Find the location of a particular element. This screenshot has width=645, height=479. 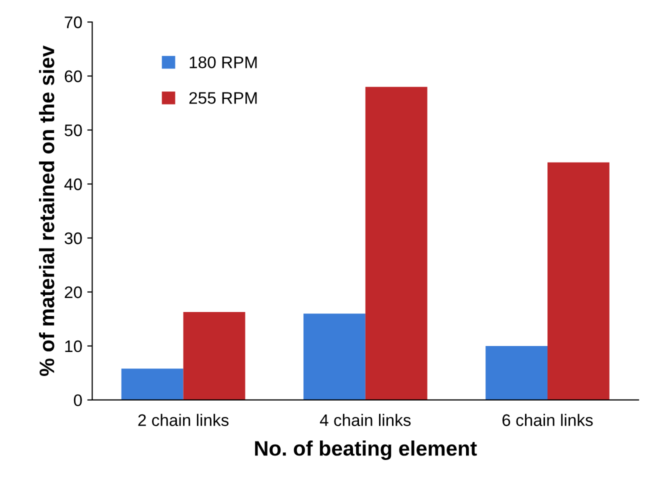

y-tick-label: 40 is located at coordinates (73, 184).